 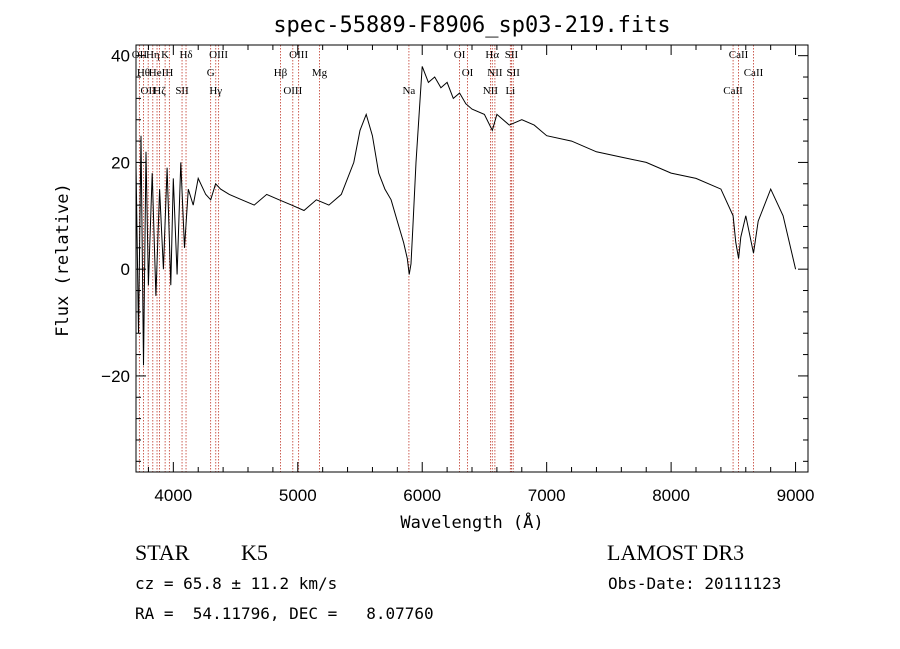 What do you see at coordinates (284, 613) in the screenshot?
I see `coordinates: RA = 54.11796, DEC = 8.07760` at bounding box center [284, 613].